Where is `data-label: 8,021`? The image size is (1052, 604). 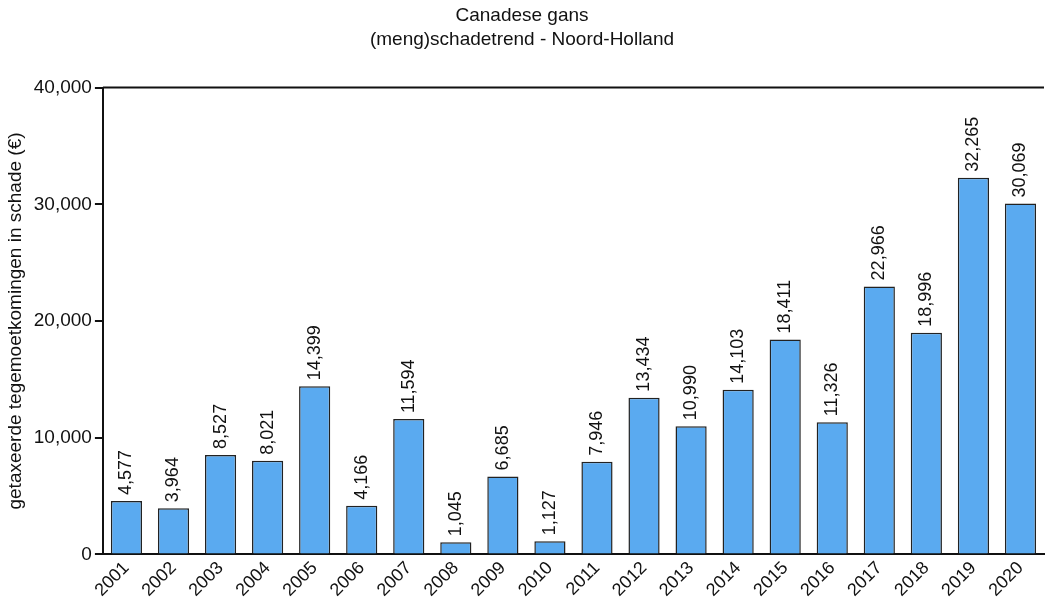
data-label: 8,021 is located at coordinates (266, 432).